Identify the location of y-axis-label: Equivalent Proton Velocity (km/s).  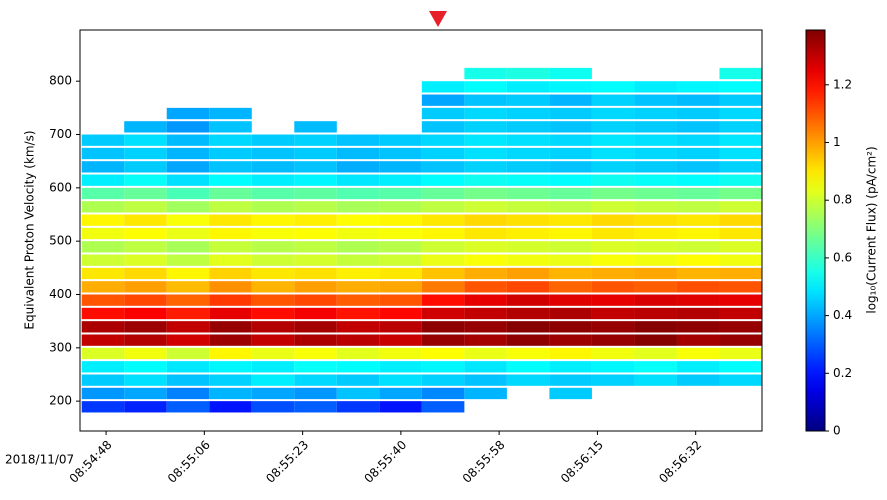
(30, 229).